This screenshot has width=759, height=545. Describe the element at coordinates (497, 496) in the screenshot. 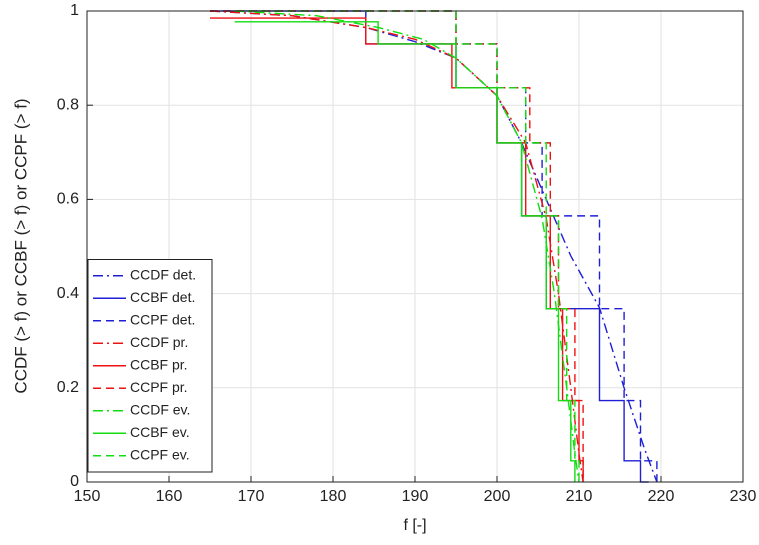

I see `x-tick-label: 200` at that location.